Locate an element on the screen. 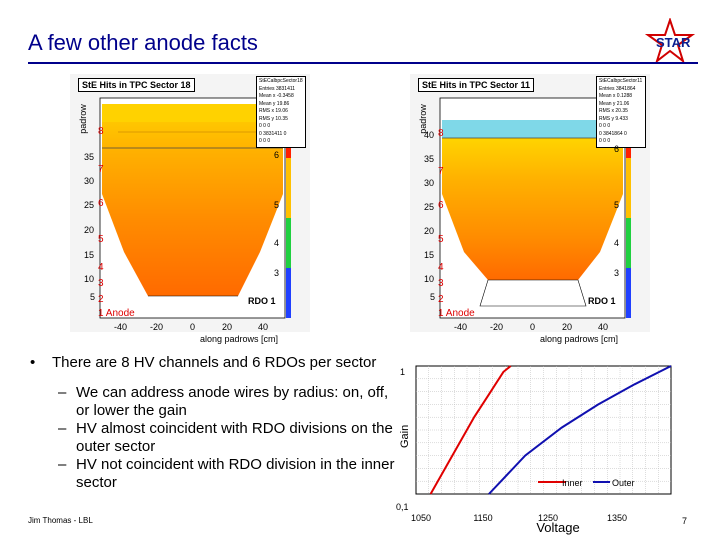  left-plot-title: StE Hits in TPC Sector 18 is located at coordinates (136, 85).